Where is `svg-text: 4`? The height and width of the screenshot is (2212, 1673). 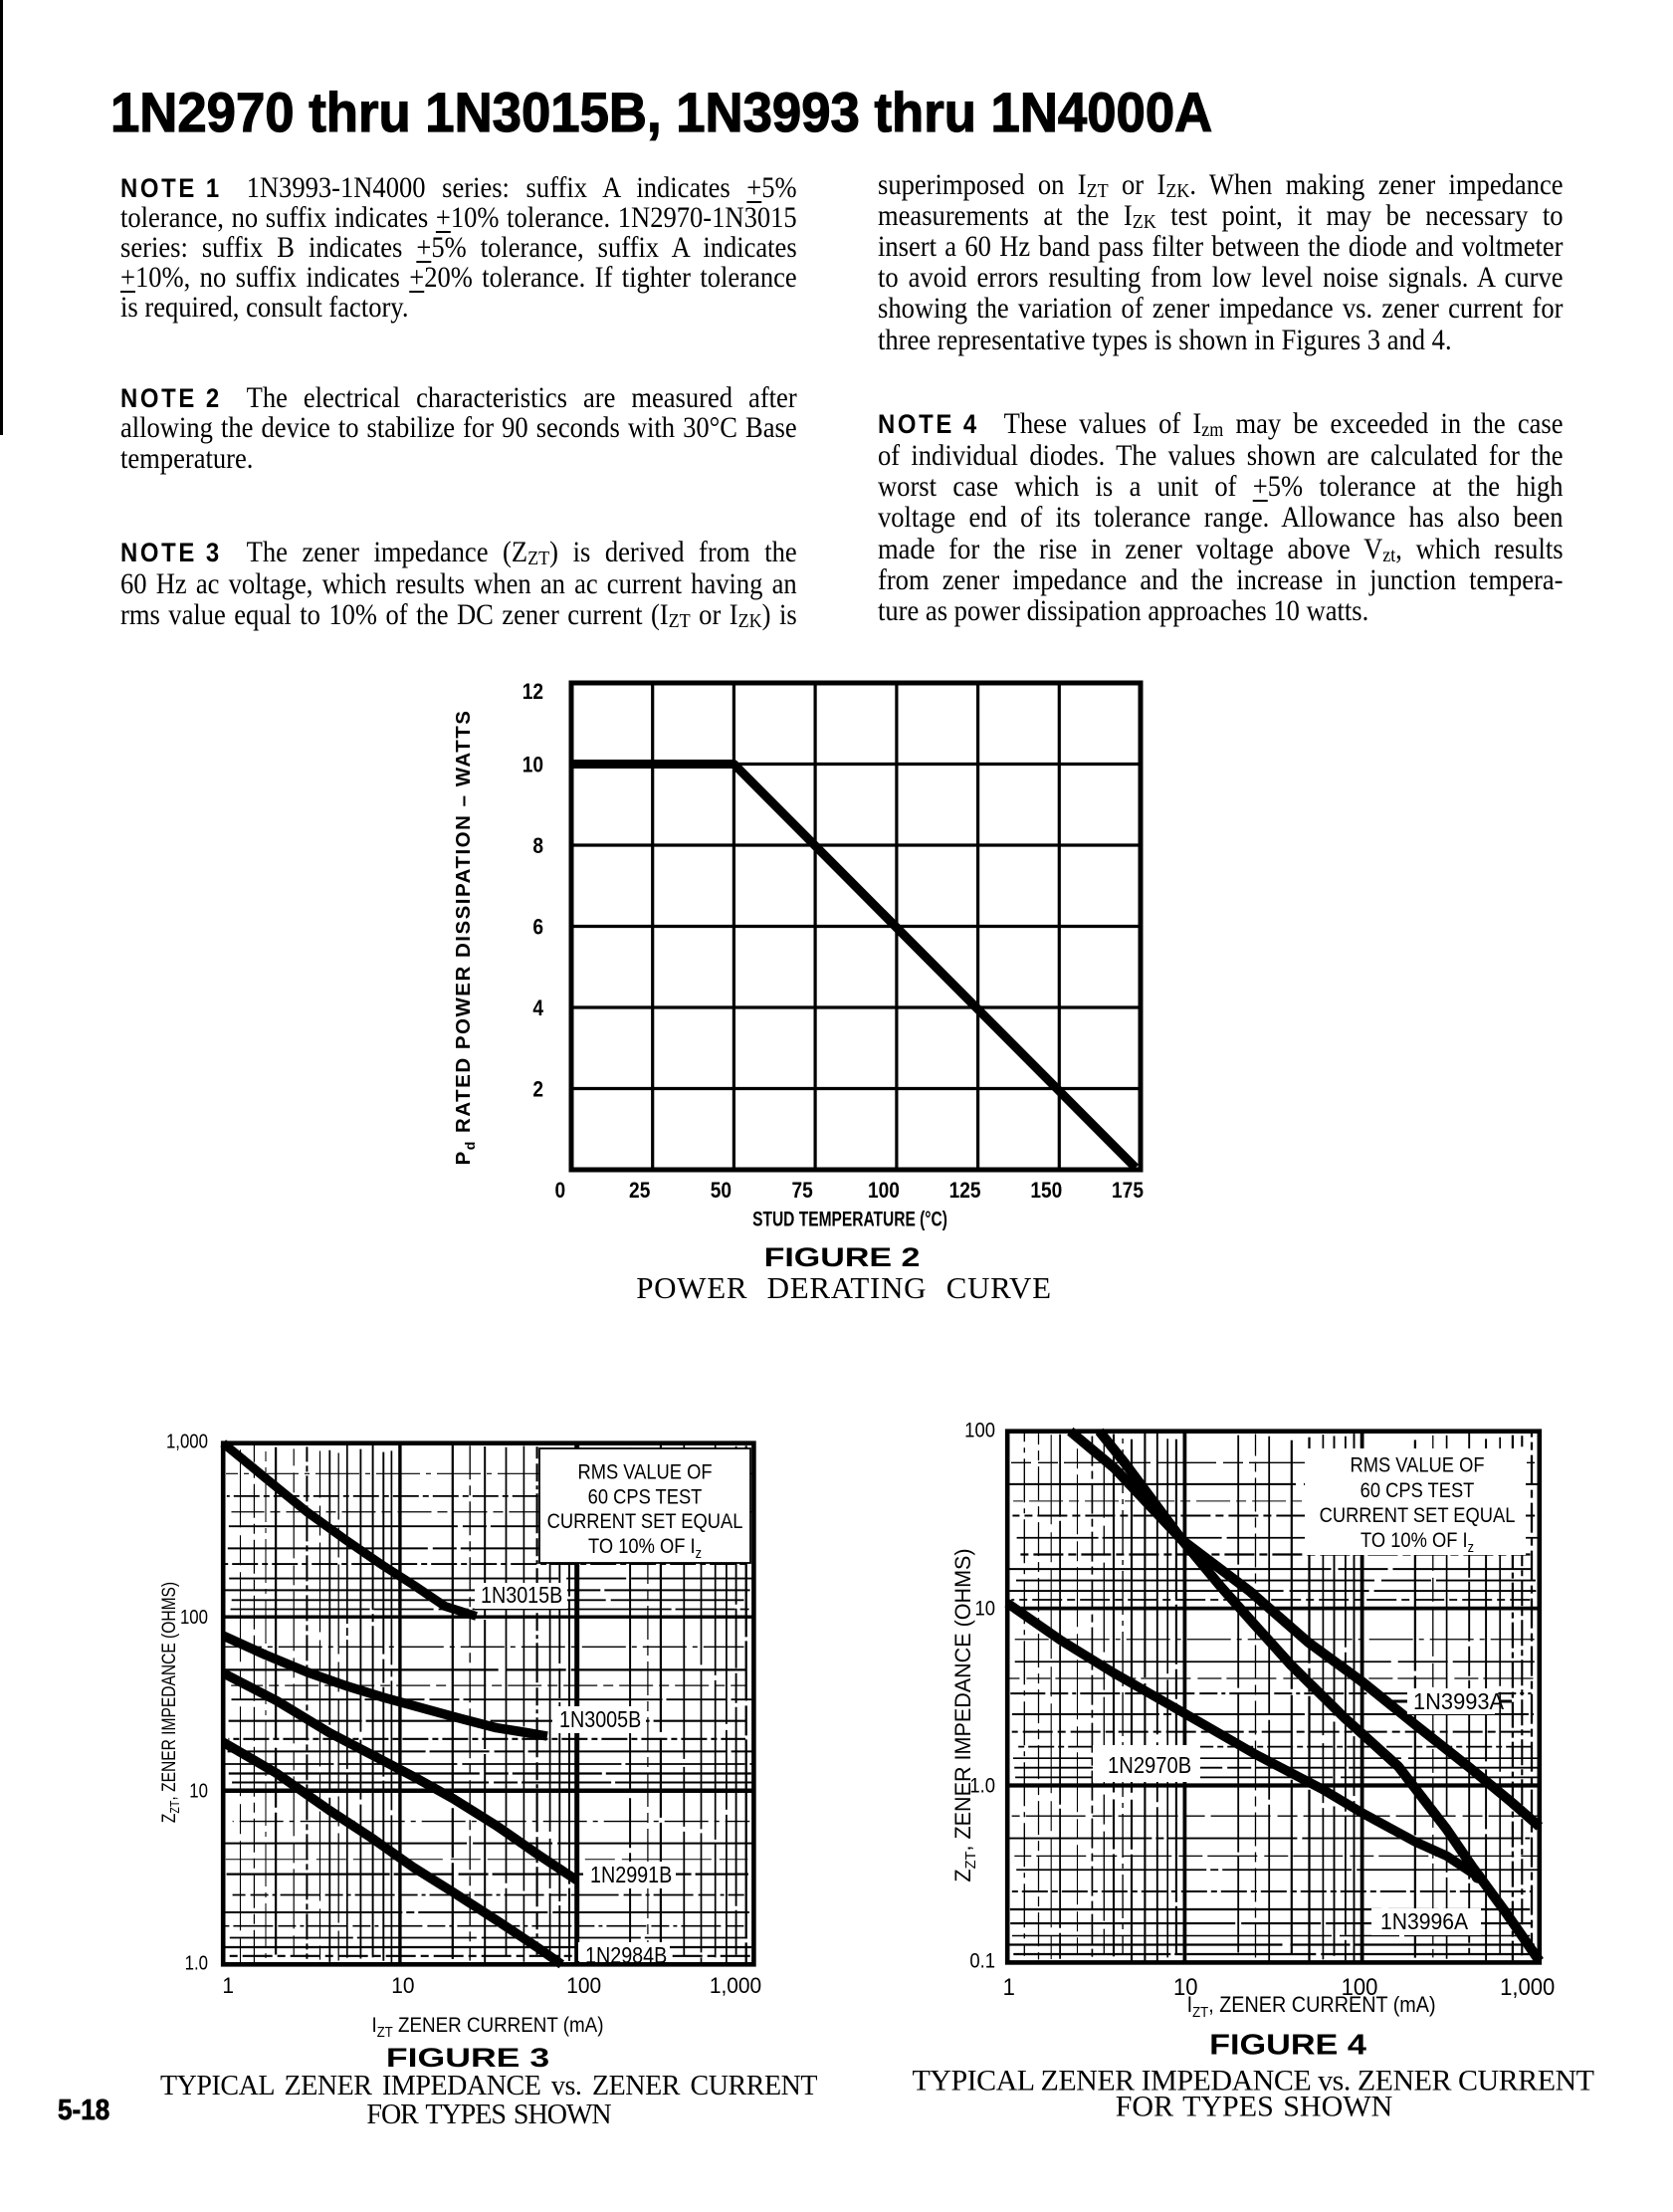
svg-text: 4 is located at coordinates (537, 1008).